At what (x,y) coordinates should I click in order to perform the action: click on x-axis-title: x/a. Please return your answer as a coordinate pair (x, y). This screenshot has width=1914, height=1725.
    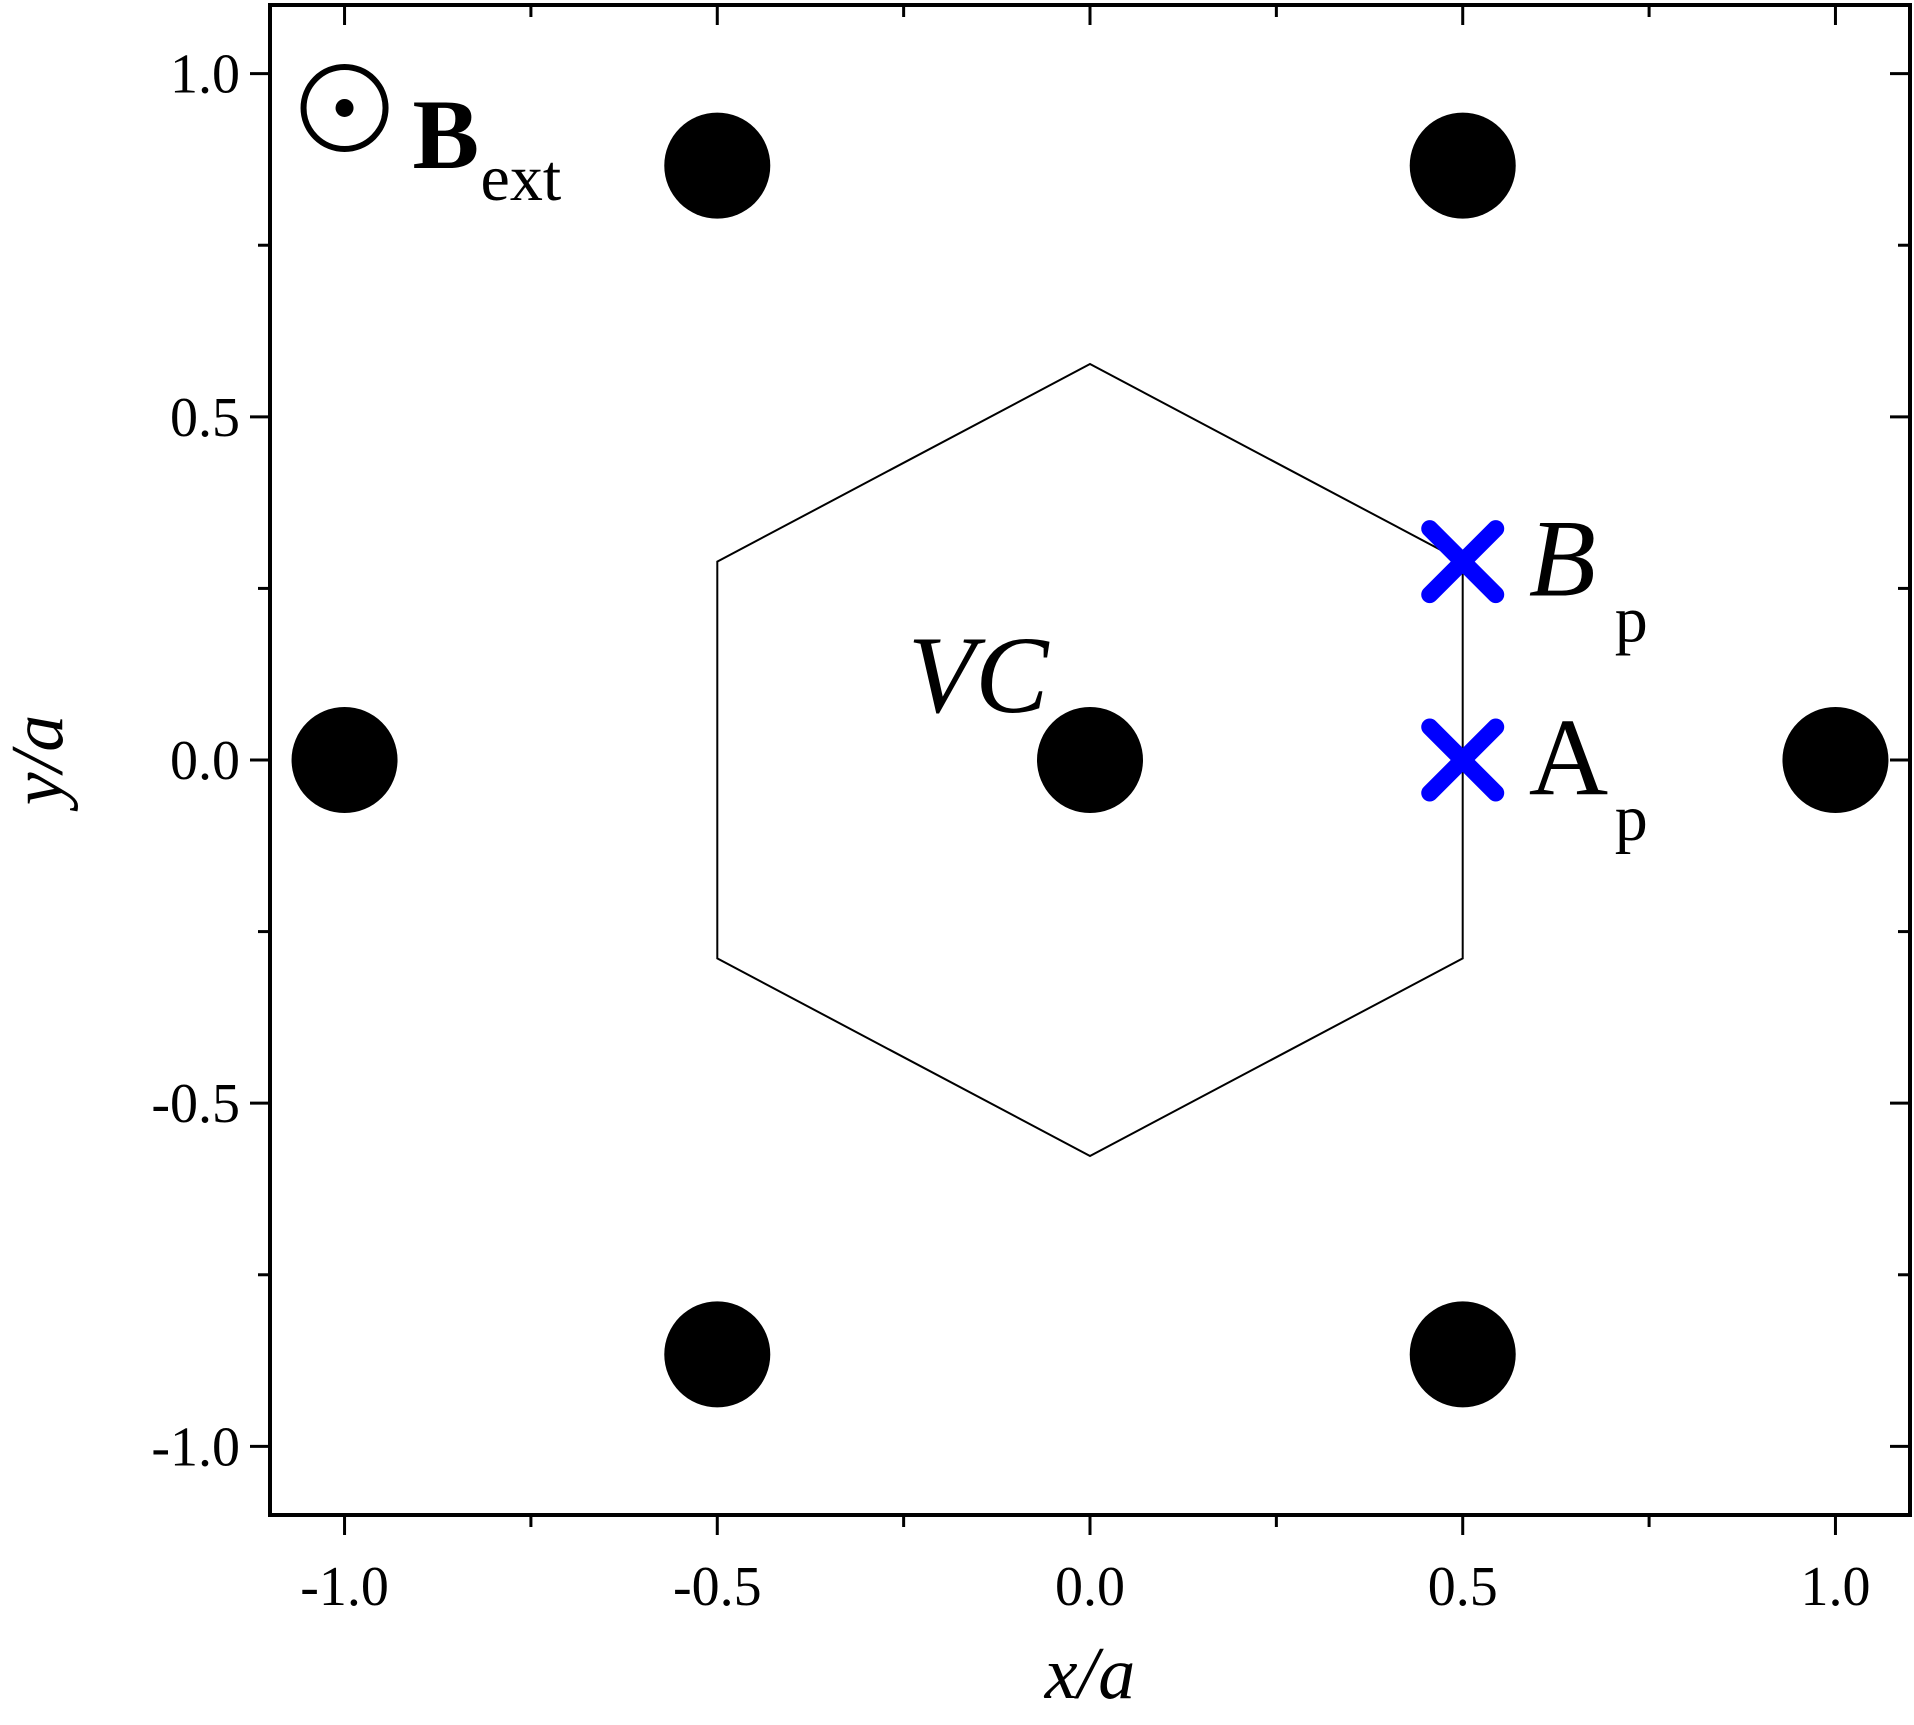
    Looking at the image, I should click on (1089, 1674).